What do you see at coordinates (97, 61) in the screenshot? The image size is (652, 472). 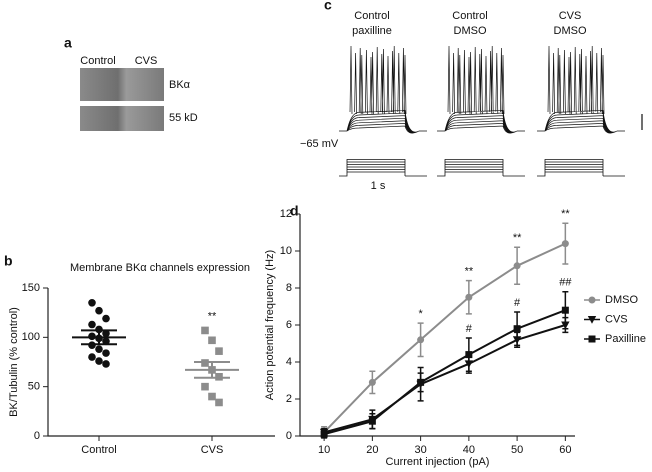 I see `lane-label: Control` at bounding box center [97, 61].